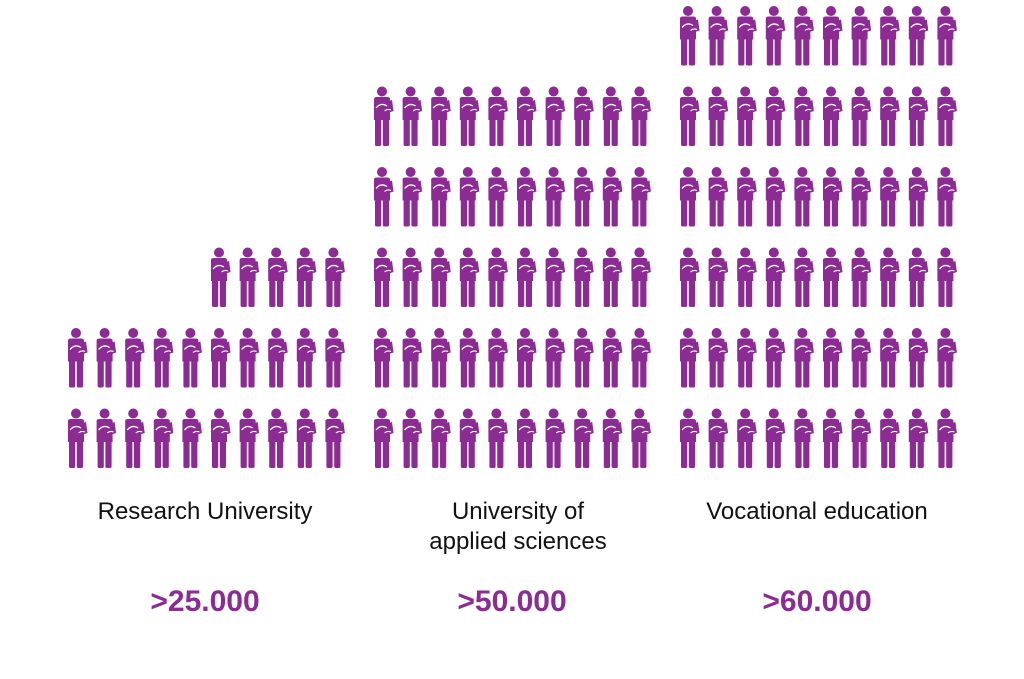 The image size is (1024, 679). Describe the element at coordinates (205, 511) in the screenshot. I see `category-label-research-university: Research University` at that location.